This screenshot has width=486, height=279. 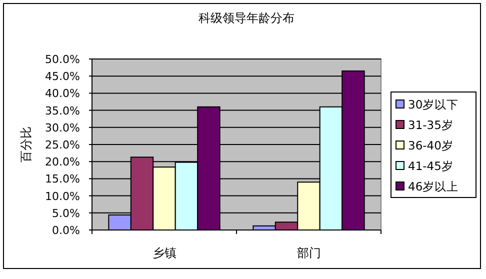 What do you see at coordinates (62, 77) in the screenshot?
I see `y-tick-label: 45.0%` at bounding box center [62, 77].